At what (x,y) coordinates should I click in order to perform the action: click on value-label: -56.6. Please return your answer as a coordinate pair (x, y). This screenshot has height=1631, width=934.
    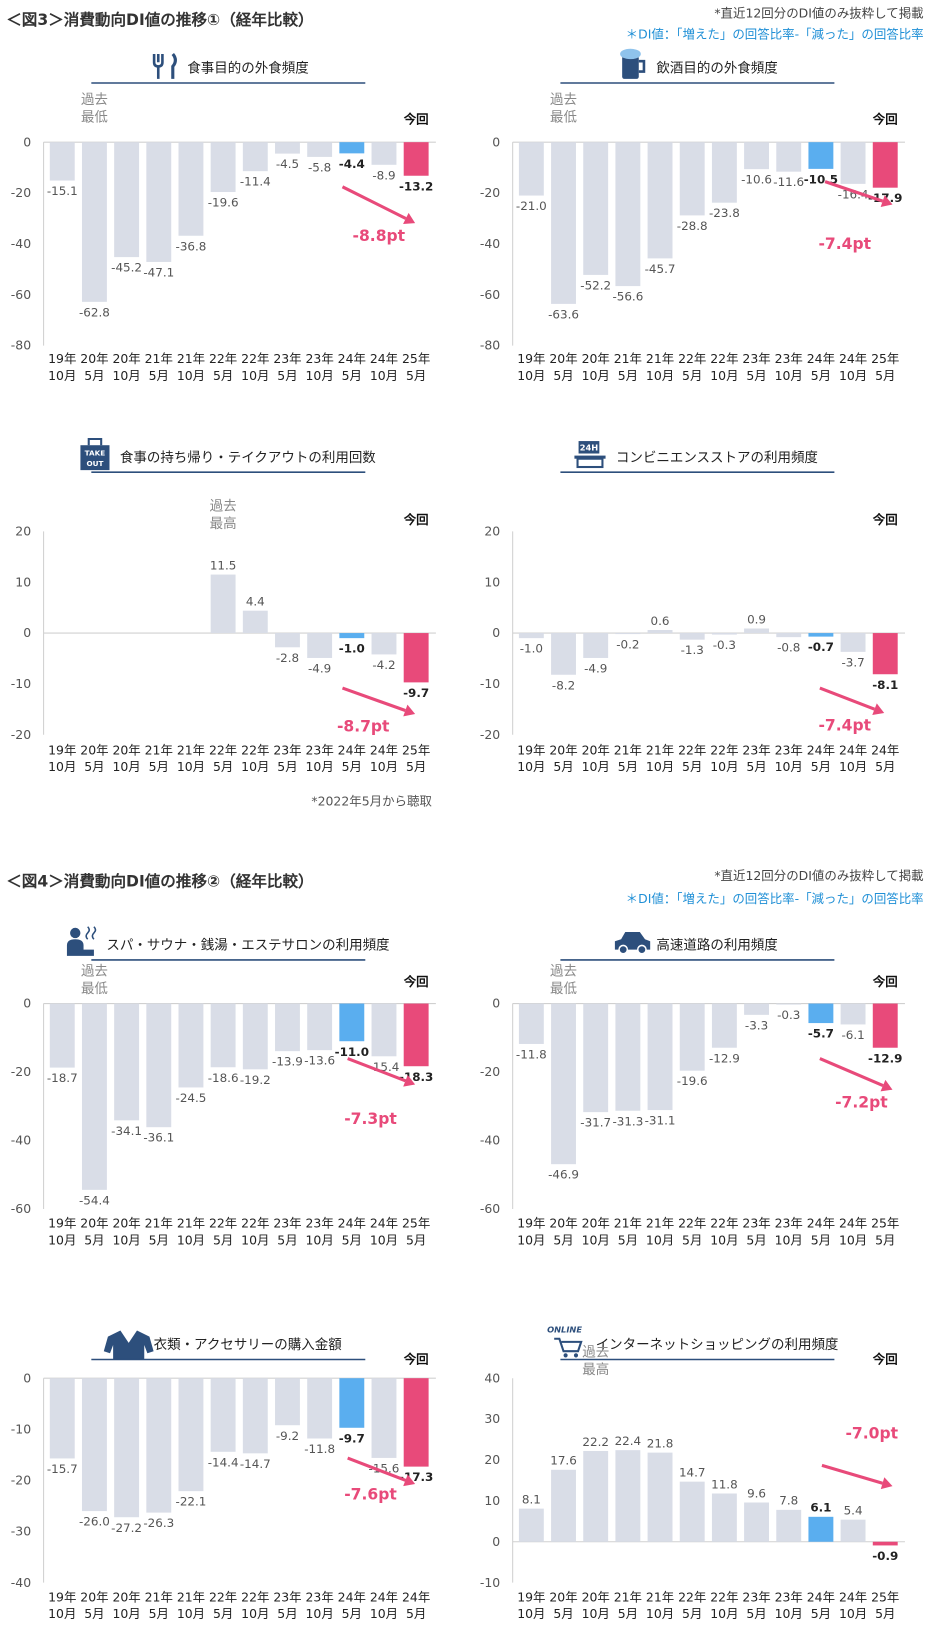
    Looking at the image, I should click on (627, 297).